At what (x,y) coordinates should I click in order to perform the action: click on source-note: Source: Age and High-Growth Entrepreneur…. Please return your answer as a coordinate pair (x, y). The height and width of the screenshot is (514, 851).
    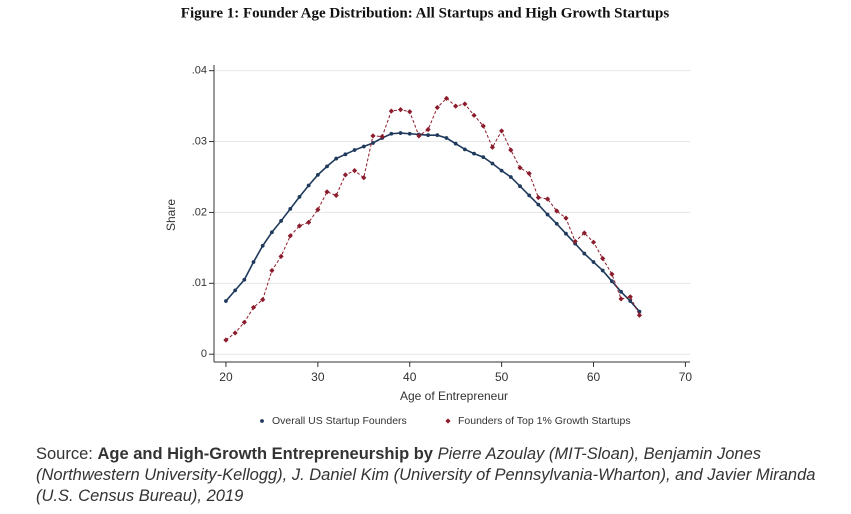
    Looking at the image, I should click on (436, 475).